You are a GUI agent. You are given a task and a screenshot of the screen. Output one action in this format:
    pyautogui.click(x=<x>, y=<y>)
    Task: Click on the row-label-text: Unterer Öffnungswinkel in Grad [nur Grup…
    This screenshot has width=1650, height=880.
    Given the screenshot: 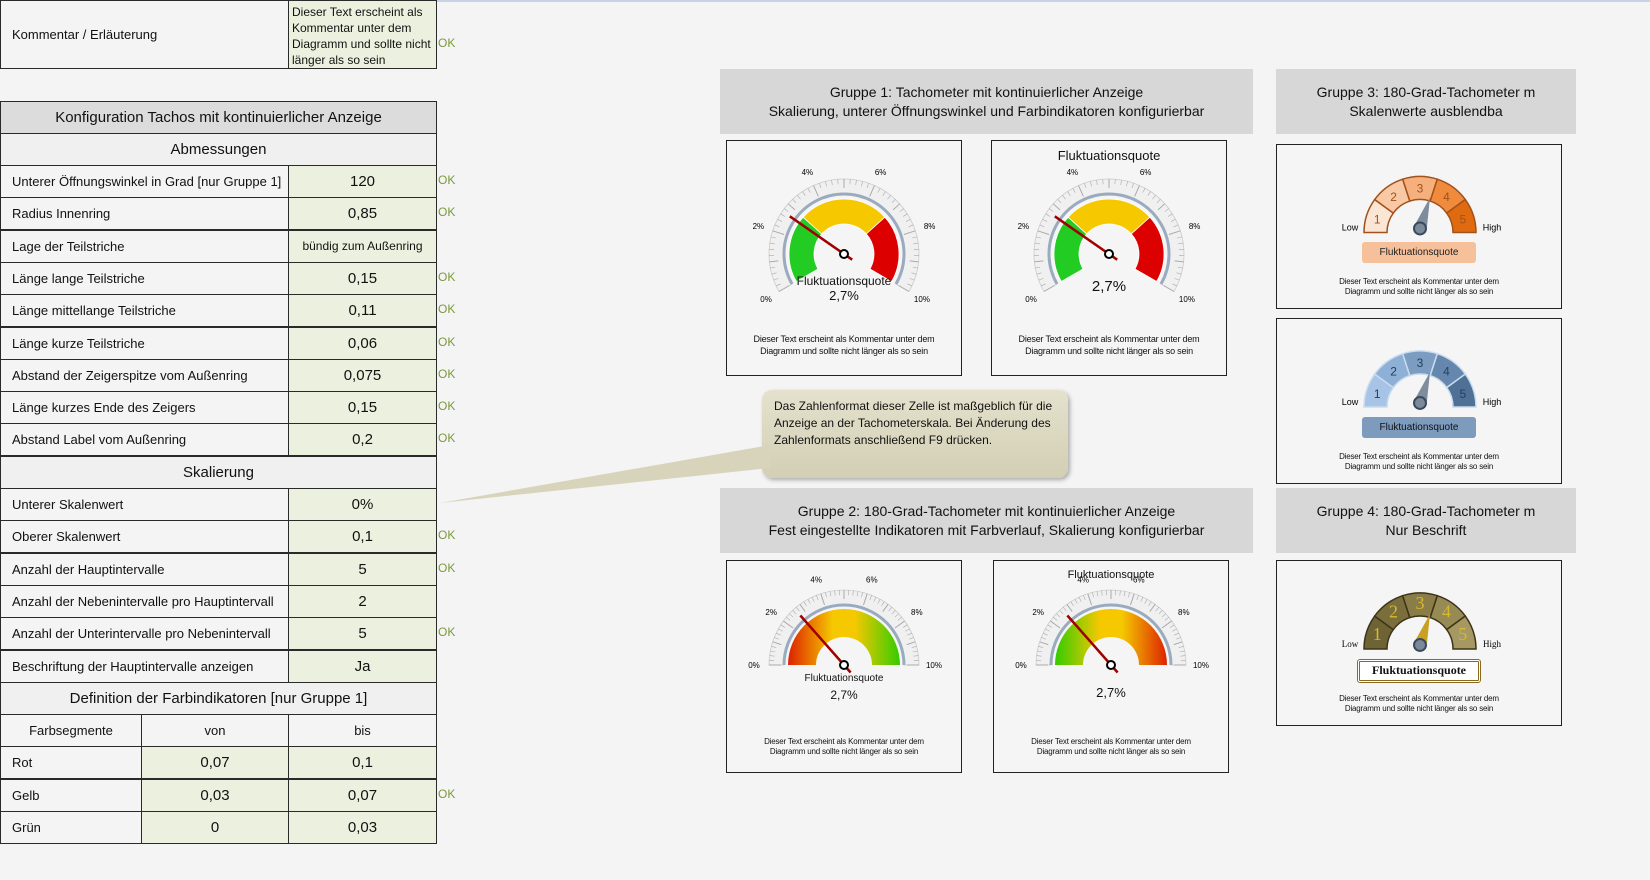 What is the action you would take?
    pyautogui.click(x=147, y=181)
    